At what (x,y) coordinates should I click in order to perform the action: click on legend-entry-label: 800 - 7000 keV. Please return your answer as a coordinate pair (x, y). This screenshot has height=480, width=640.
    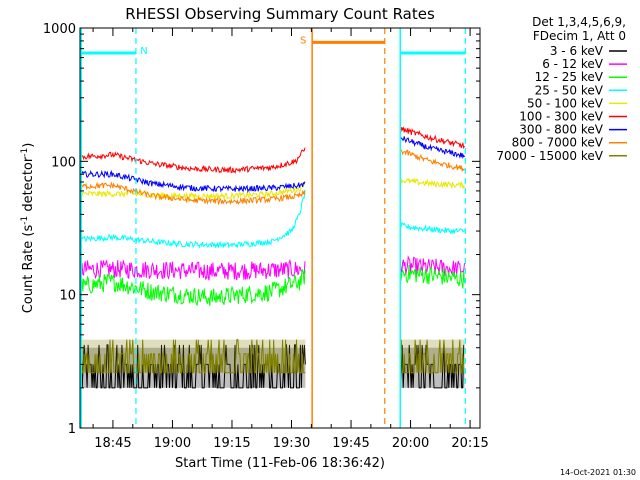
    Looking at the image, I should click on (558, 143).